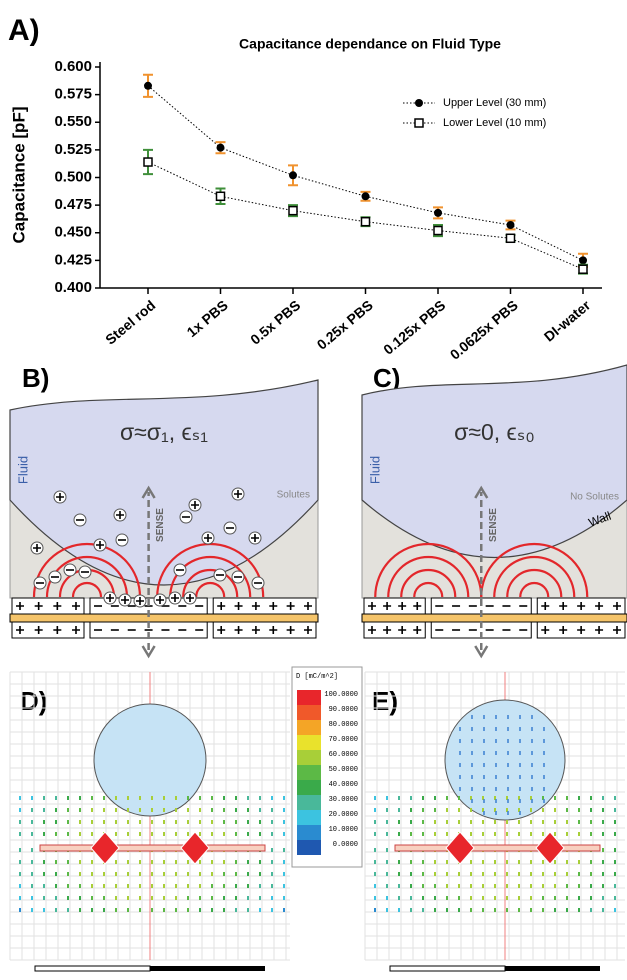 This screenshot has height=980, width=627. Describe the element at coordinates (494, 103) in the screenshot. I see `legend-label: Upper Level (30 mm)` at that location.